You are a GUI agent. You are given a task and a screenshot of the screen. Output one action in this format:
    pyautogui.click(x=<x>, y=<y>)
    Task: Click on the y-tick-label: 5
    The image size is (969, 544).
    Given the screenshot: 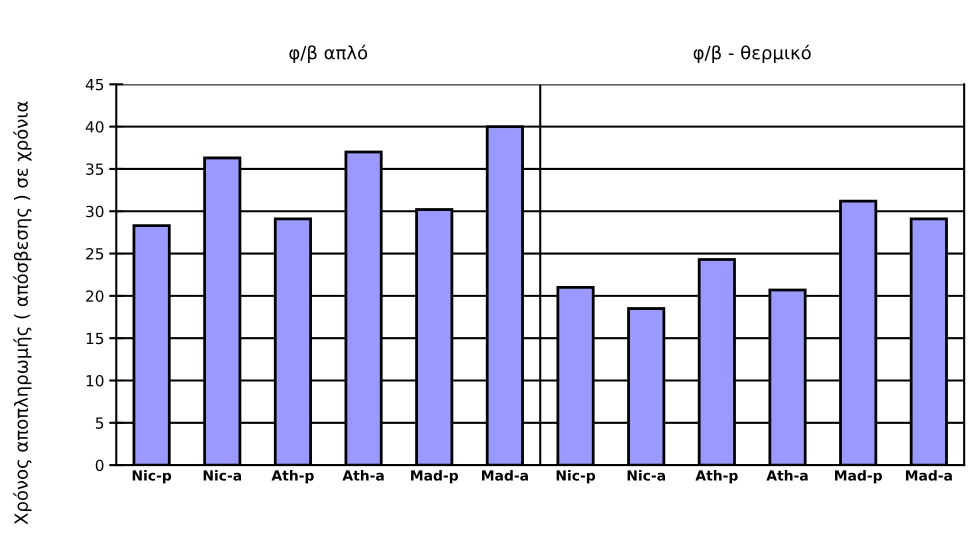 What is the action you would take?
    pyautogui.click(x=100, y=423)
    